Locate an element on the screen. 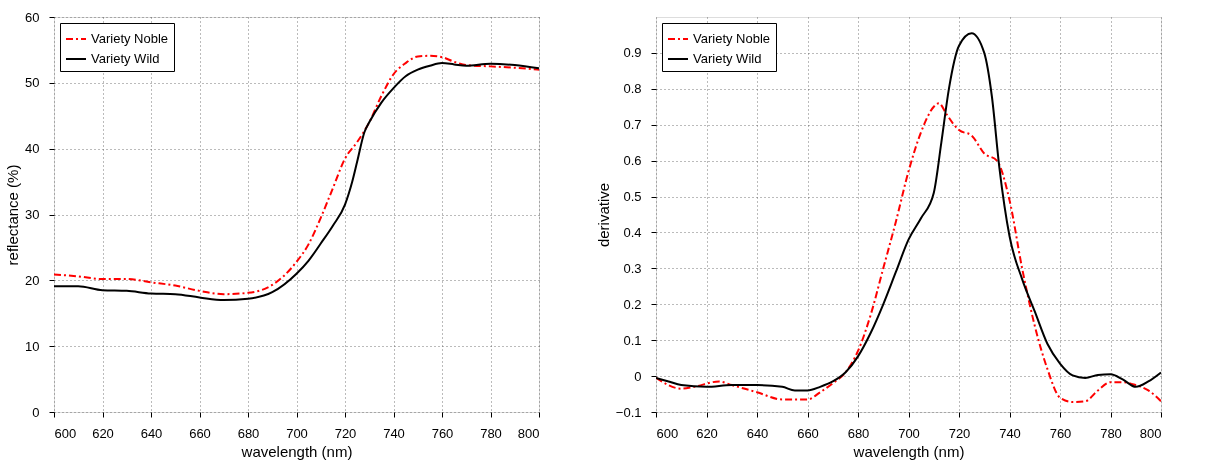  y-tick-label: 0.7 is located at coordinates (632, 125).